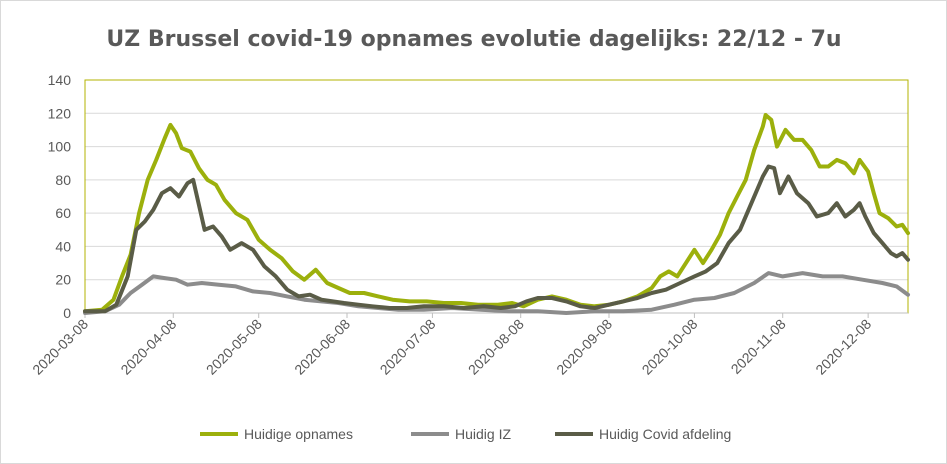 This screenshot has width=947, height=464. Describe the element at coordinates (758, 346) in the screenshot. I see `x-tick-label: 2020-11-08` at that location.